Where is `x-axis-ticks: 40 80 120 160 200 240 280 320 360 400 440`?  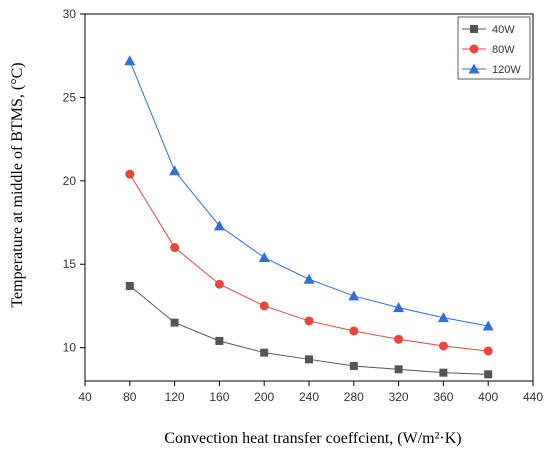
x-axis-ticks: 40 80 120 160 200 240 280 320 360 400 440 is located at coordinates (310, 392).